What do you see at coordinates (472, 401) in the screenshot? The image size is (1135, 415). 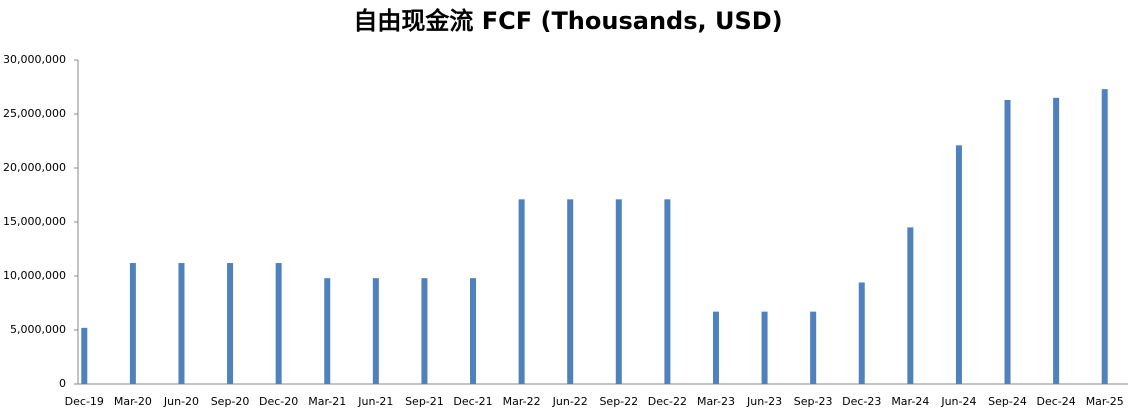 I see `x-tick-label: Dec-21` at bounding box center [472, 401].